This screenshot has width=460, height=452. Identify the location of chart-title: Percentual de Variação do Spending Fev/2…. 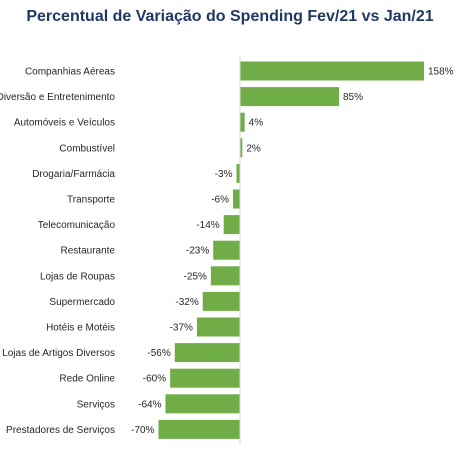
(230, 16).